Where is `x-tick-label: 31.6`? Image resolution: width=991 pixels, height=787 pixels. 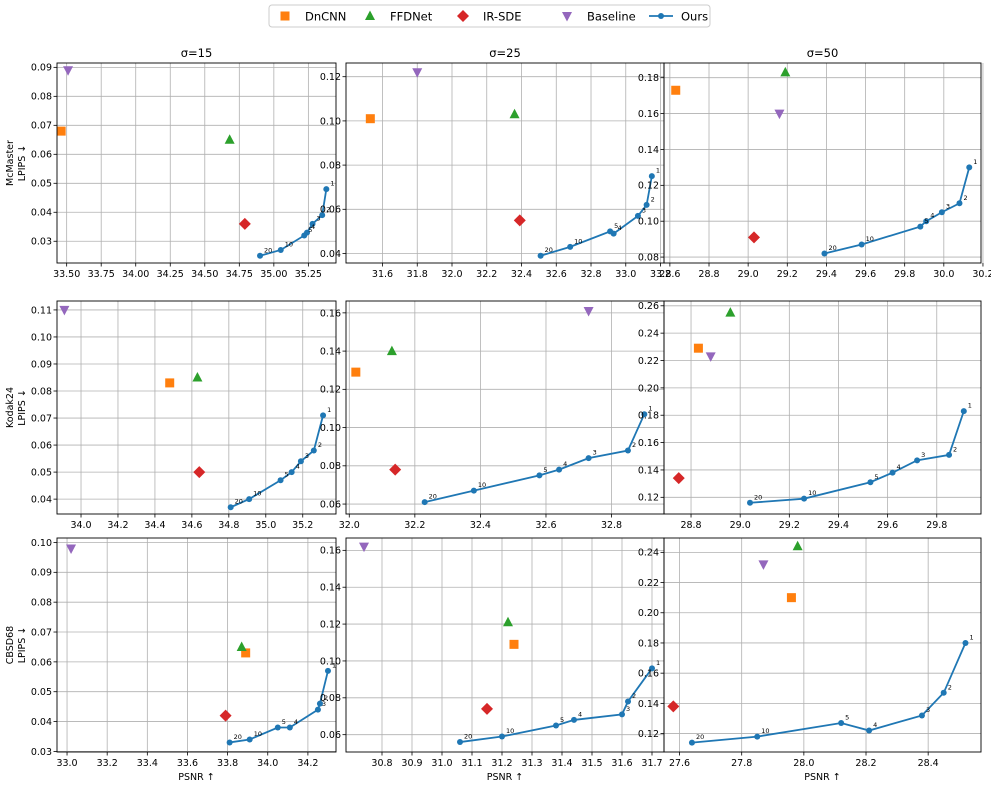
x-tick-label: 31.6 is located at coordinates (621, 763).